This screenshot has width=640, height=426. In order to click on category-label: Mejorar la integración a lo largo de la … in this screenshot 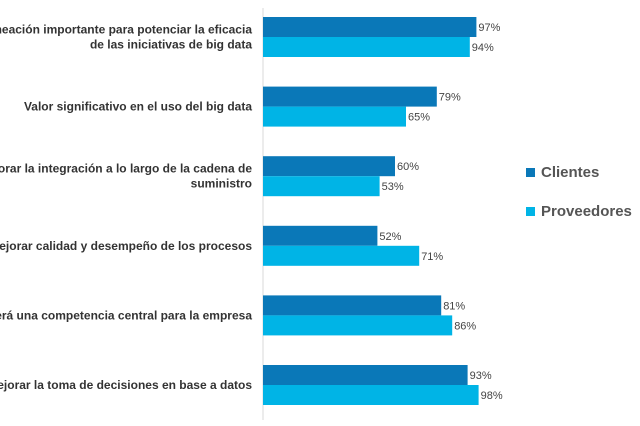, I will do `click(126, 176)`.